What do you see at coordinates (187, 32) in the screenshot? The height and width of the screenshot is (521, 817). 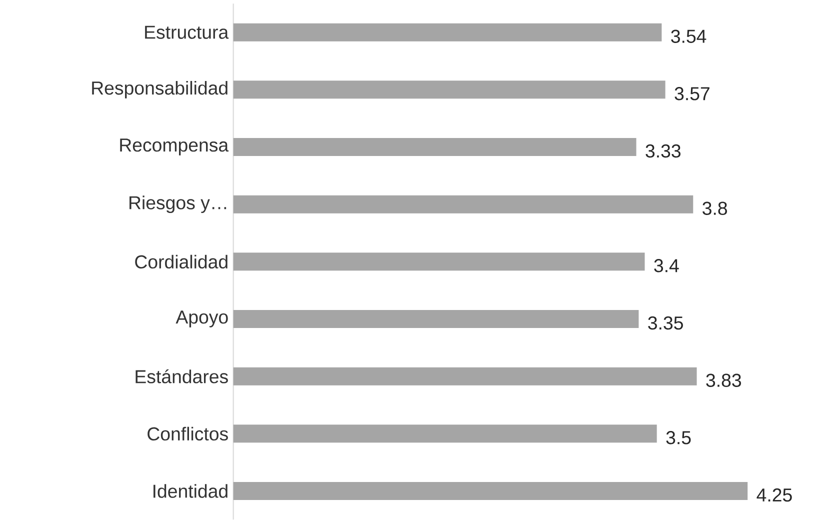 I see `y-tick-label: Estructura` at bounding box center [187, 32].